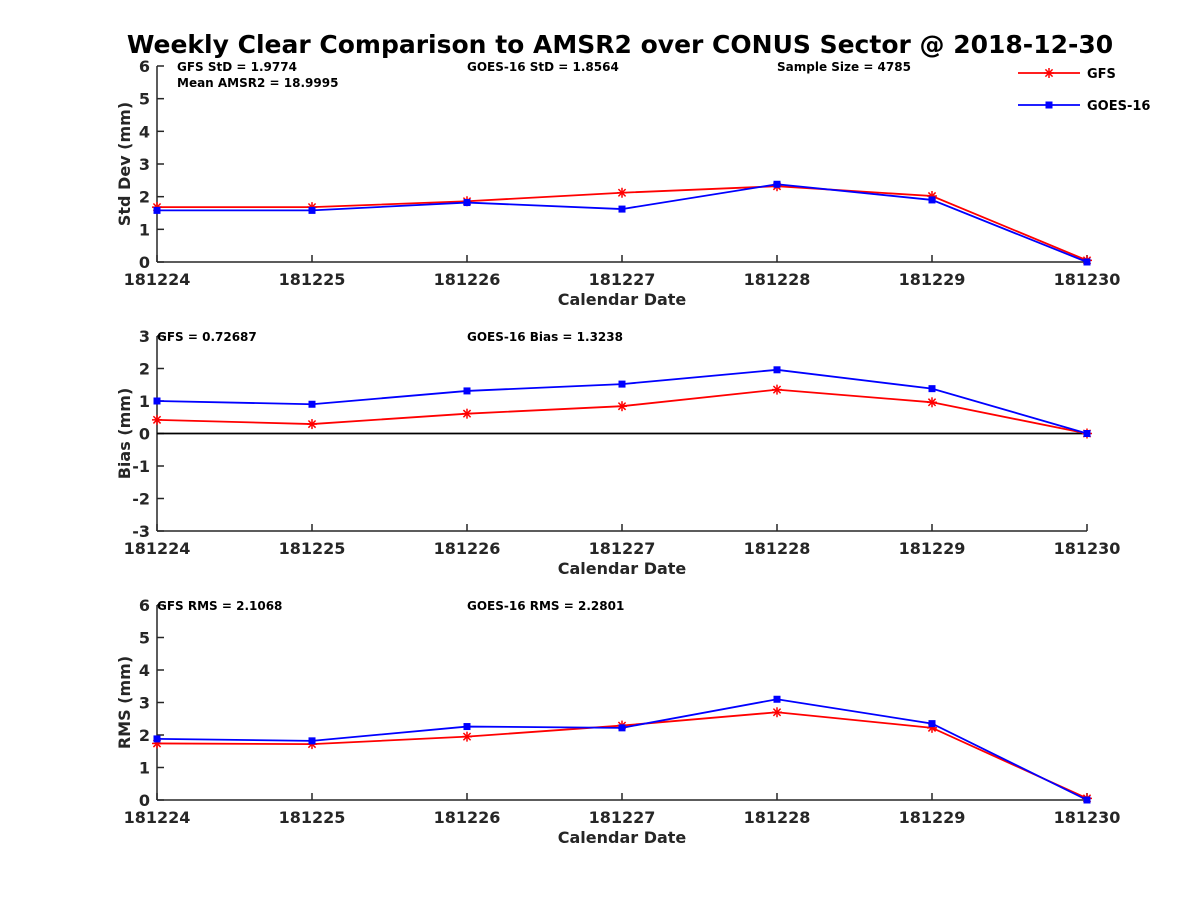  Describe the element at coordinates (545, 337) in the screenshot. I see `stat-annotation: GOES-16 Bias = 1.3238` at that location.